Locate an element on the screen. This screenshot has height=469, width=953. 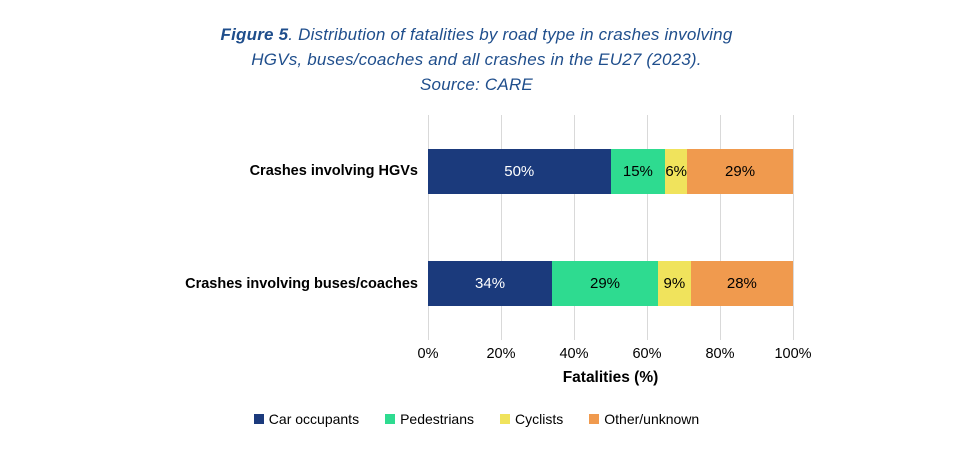
x-tick-label: 80% is located at coordinates (720, 354).